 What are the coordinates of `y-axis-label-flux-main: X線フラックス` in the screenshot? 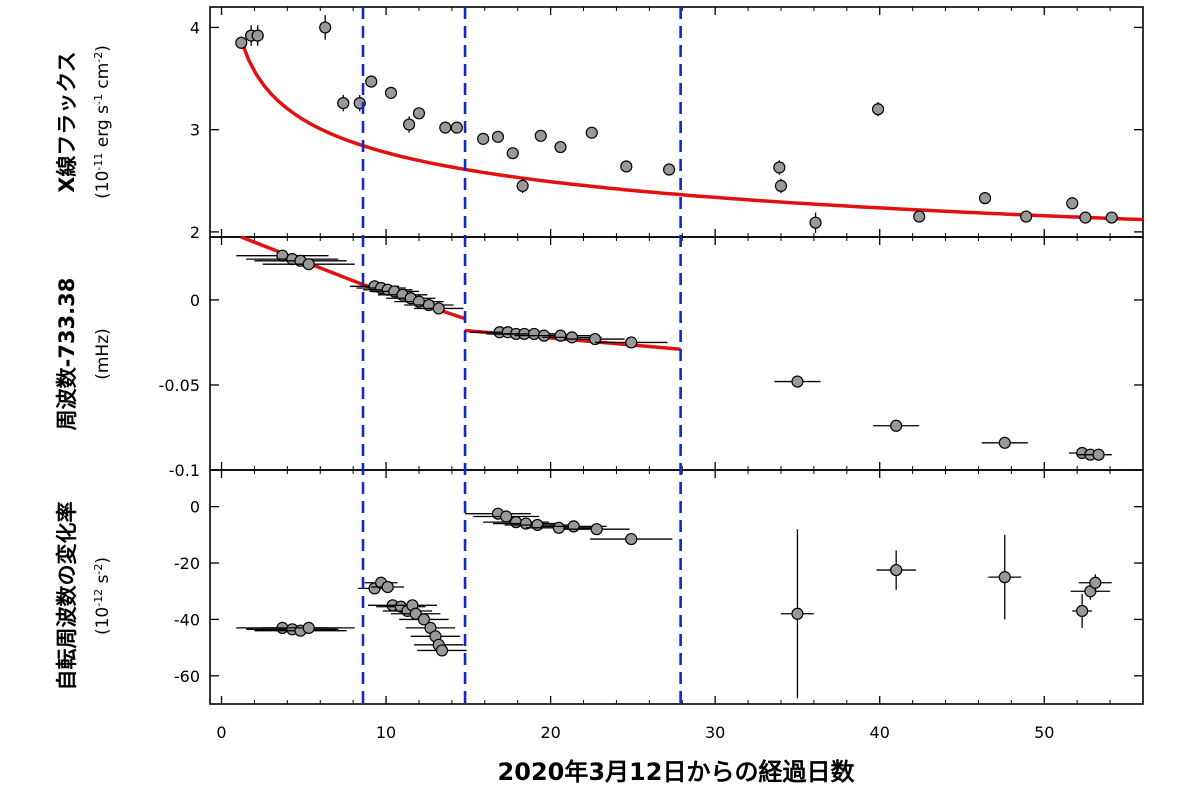 It's located at (67, 122).